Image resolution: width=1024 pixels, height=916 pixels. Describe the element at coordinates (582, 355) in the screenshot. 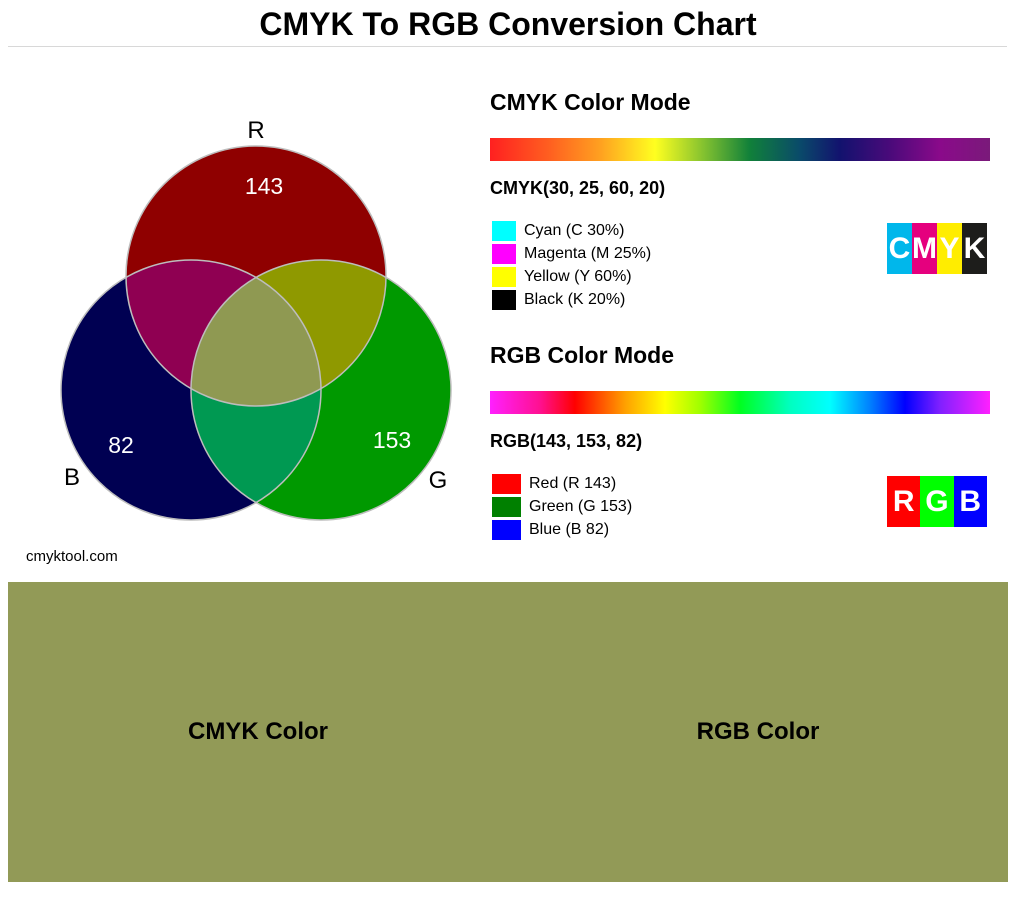

I see `rgb-section-title: RGB Color Mode` at that location.